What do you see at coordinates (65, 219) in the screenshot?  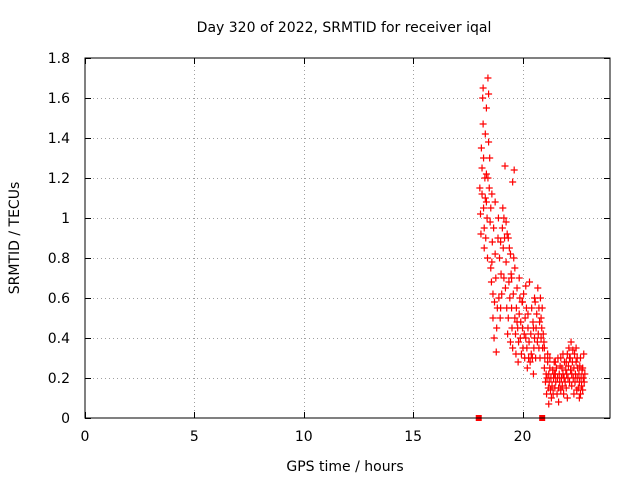 I see `y-tick-label: 1` at bounding box center [65, 219].